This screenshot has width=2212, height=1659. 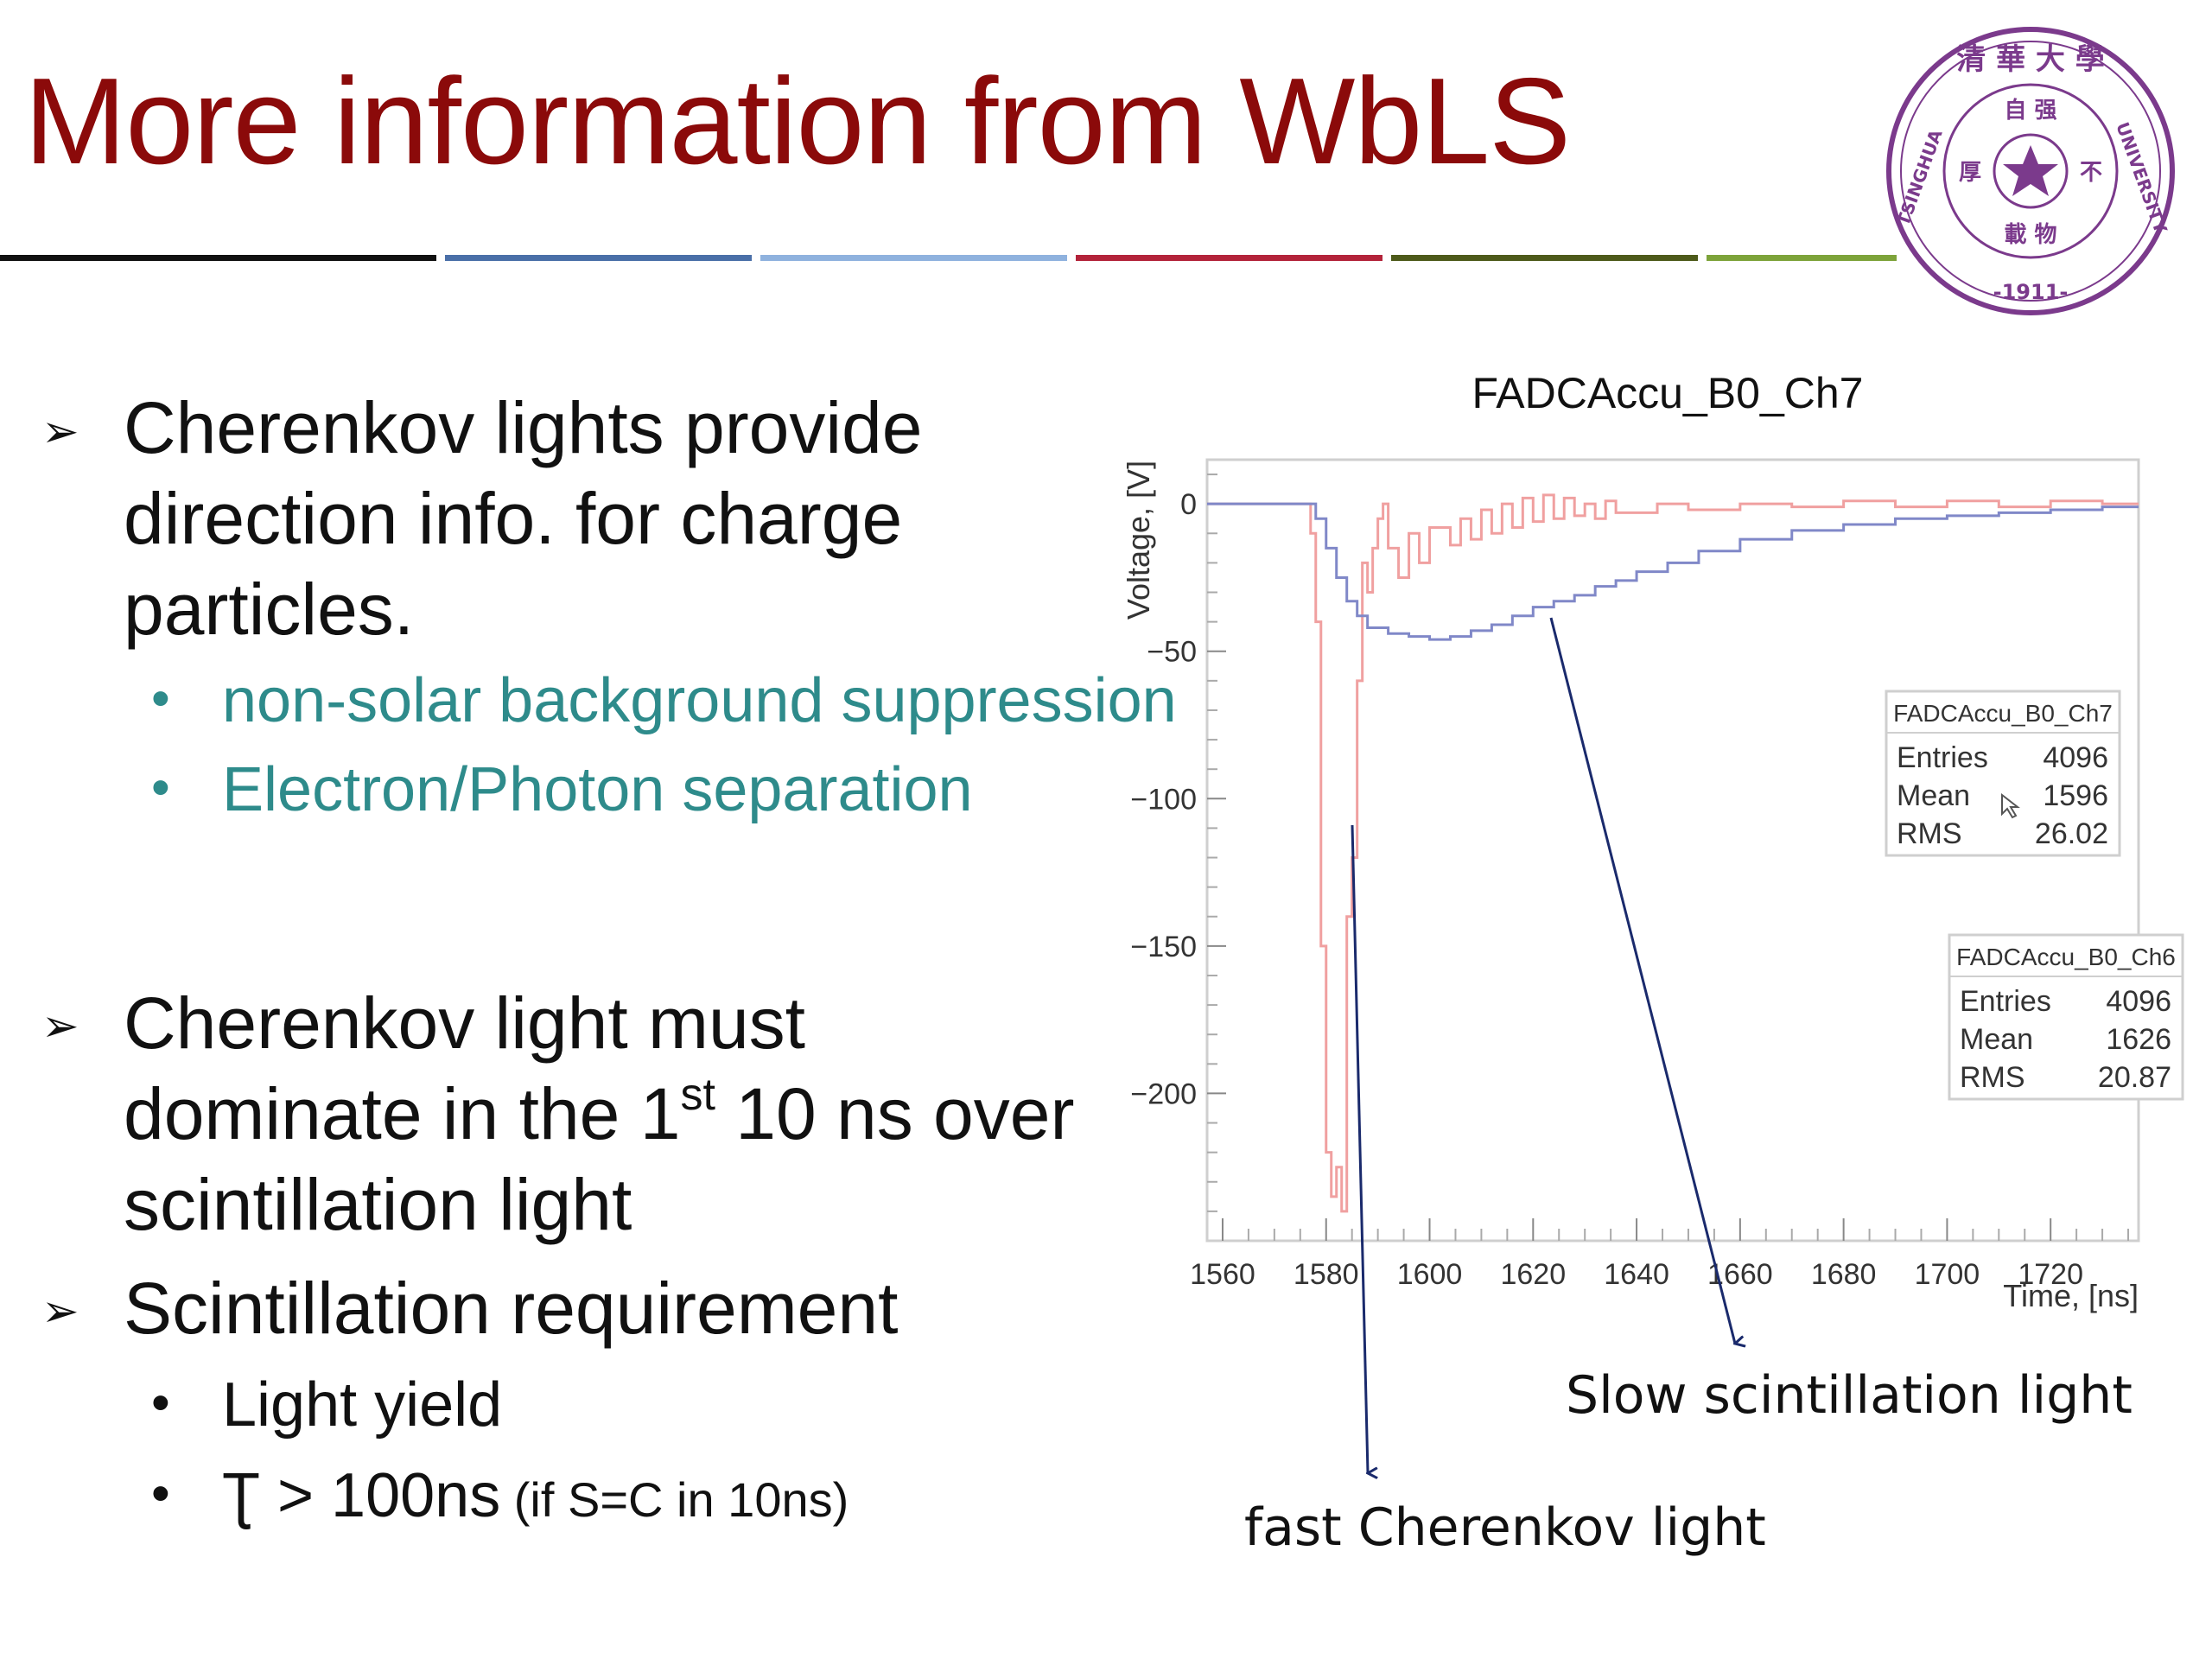 I want to click on bullet-2-line-2: dominate in the 1st 10 ns over, so click(x=599, y=1112).